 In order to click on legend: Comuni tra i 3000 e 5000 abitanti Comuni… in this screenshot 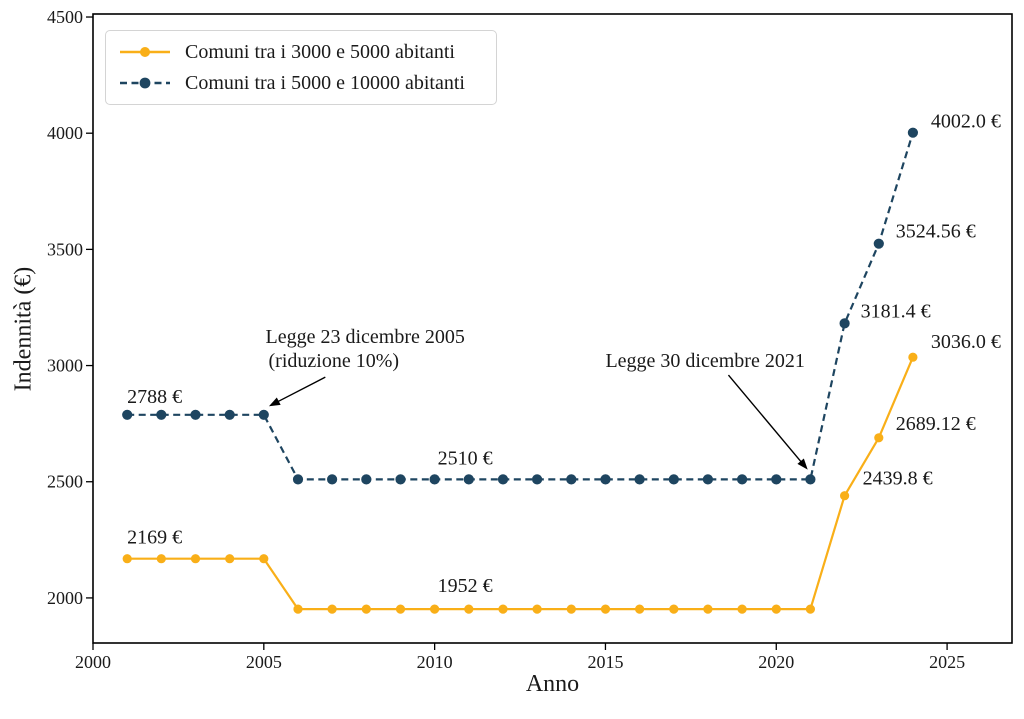, I will do `click(301, 67)`.